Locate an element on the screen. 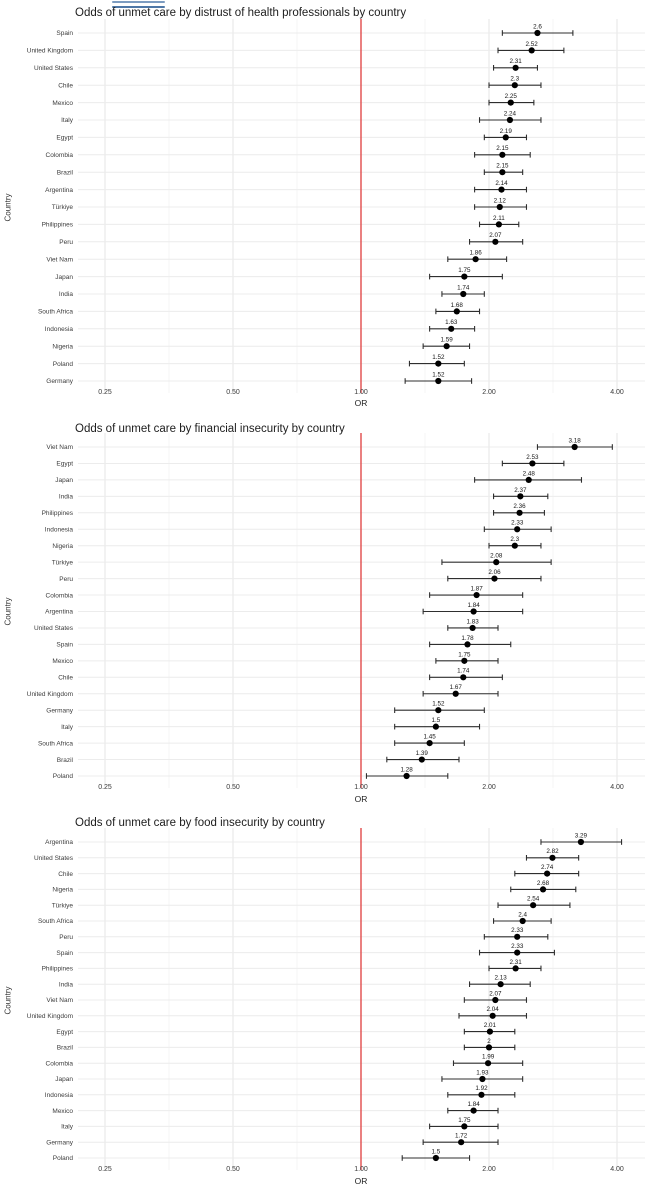  point-value-label: 1.72 is located at coordinates (461, 1136).